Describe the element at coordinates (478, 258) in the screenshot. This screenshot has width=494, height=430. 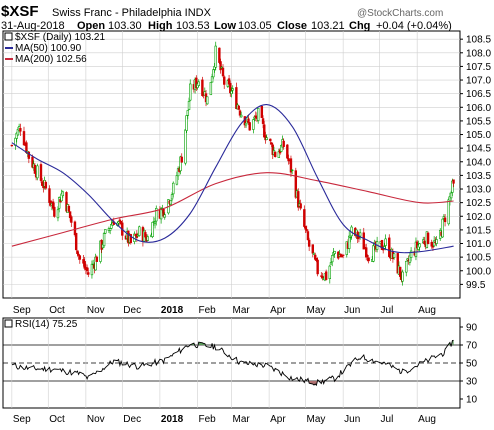
I see `price-y-tick-label: 100.5` at that location.